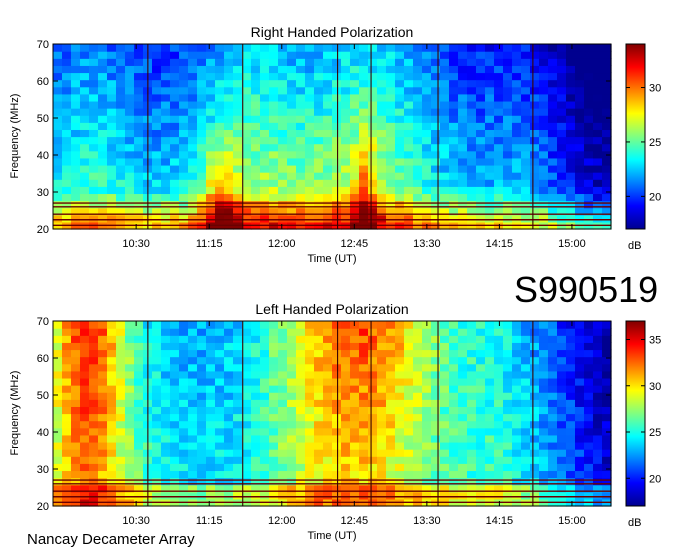  I want to click on colorbar-tick-label: 30, so click(655, 89).